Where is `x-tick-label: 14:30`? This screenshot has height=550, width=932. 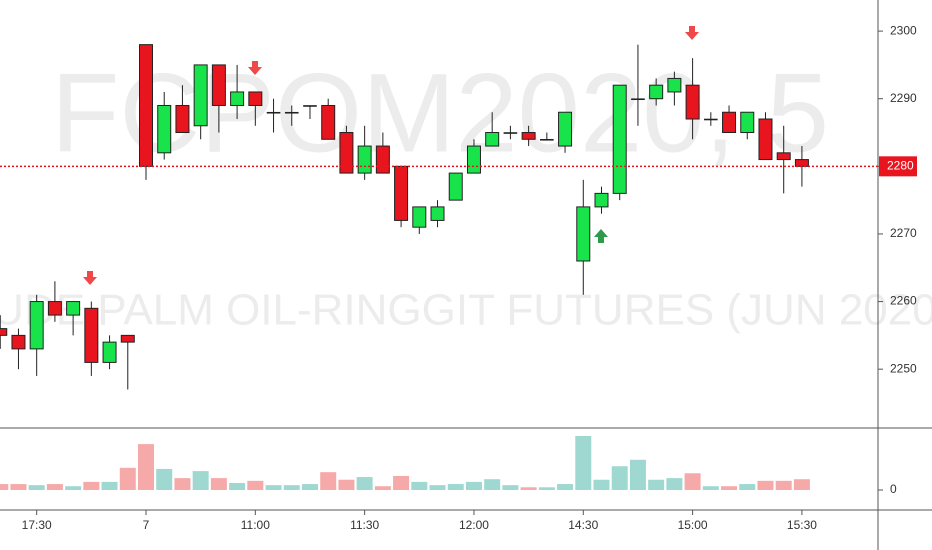 x-tick-label: 14:30 is located at coordinates (583, 525).